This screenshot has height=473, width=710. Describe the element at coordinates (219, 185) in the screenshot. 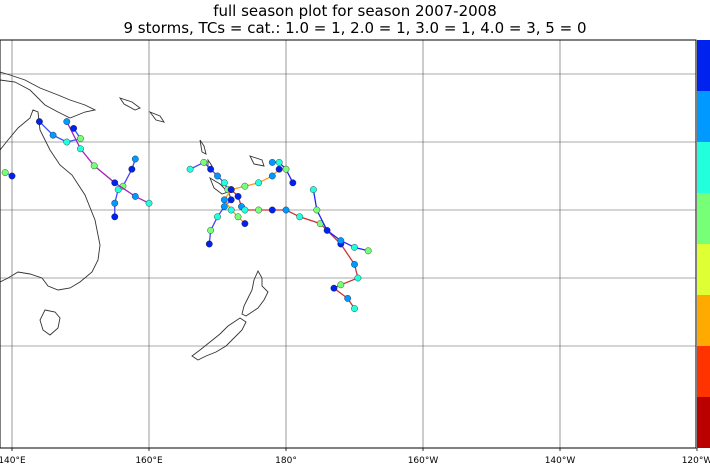

I see `new-caledonia` at that location.